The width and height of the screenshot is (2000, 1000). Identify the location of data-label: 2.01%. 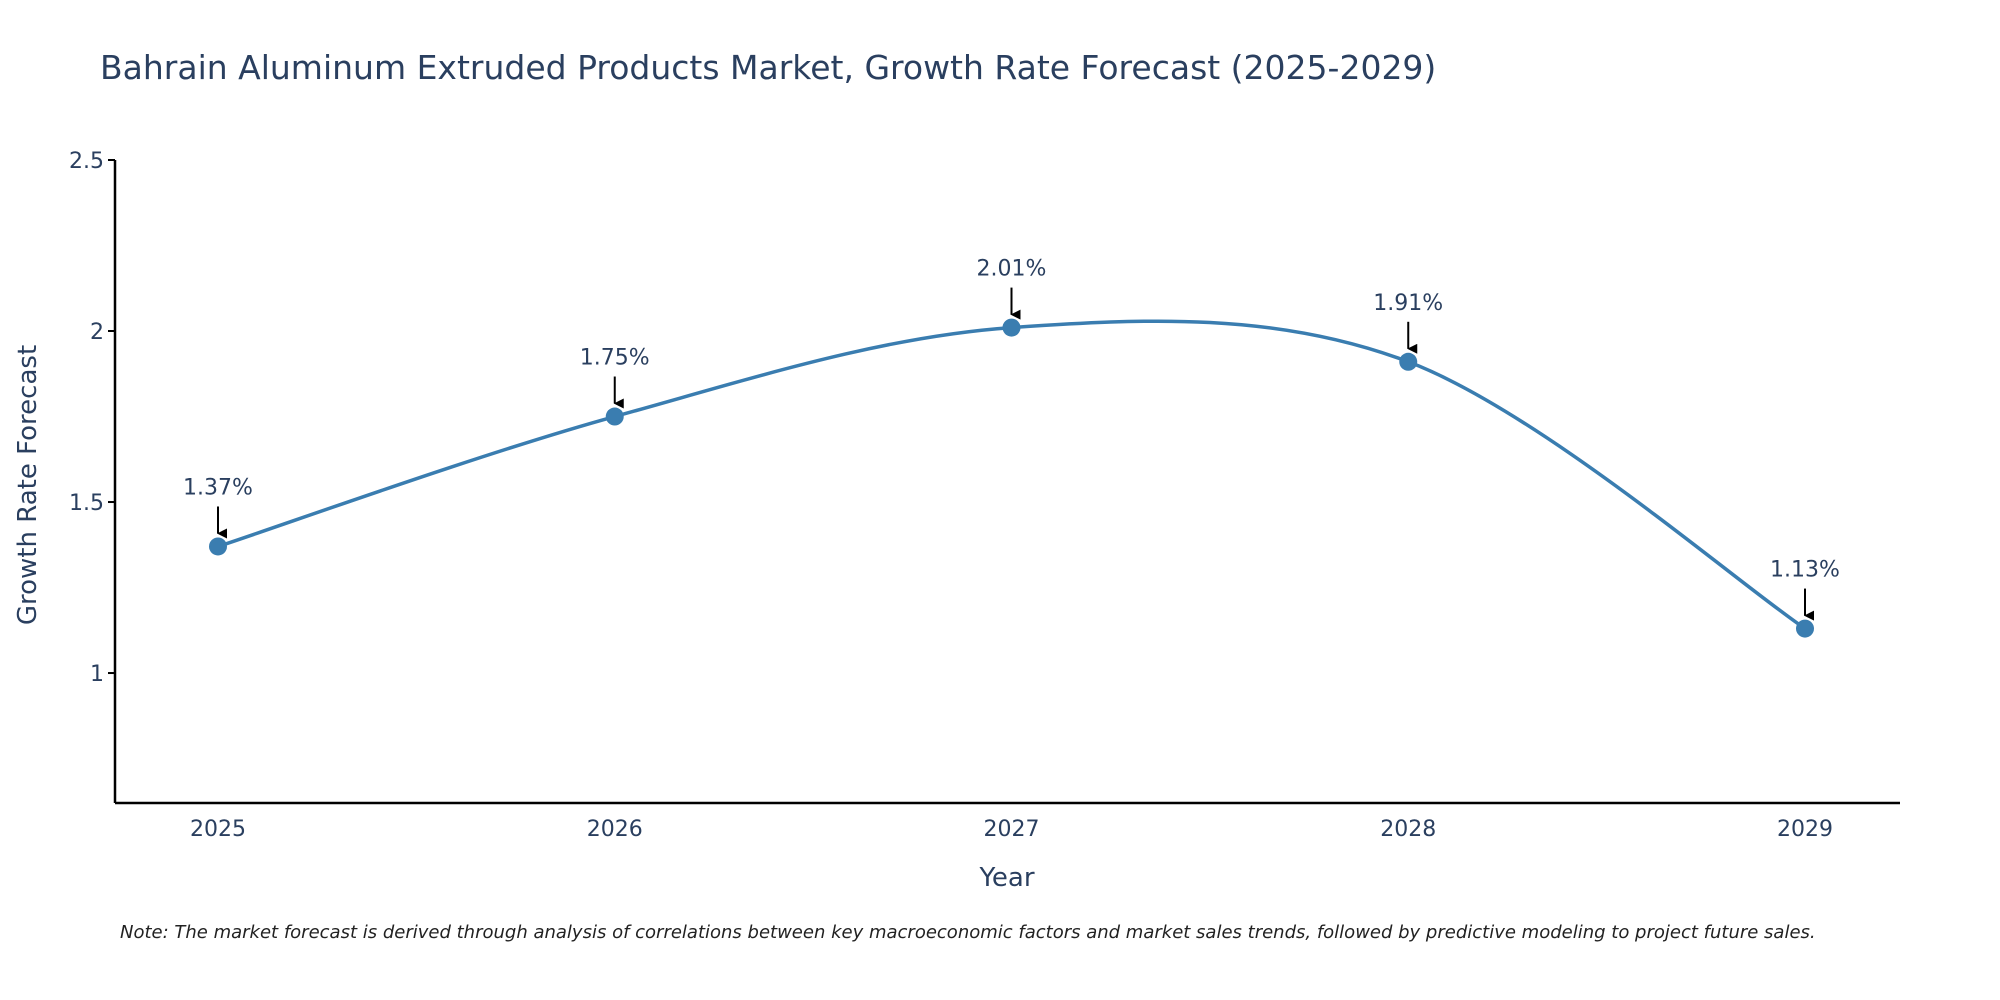
(1012, 269).